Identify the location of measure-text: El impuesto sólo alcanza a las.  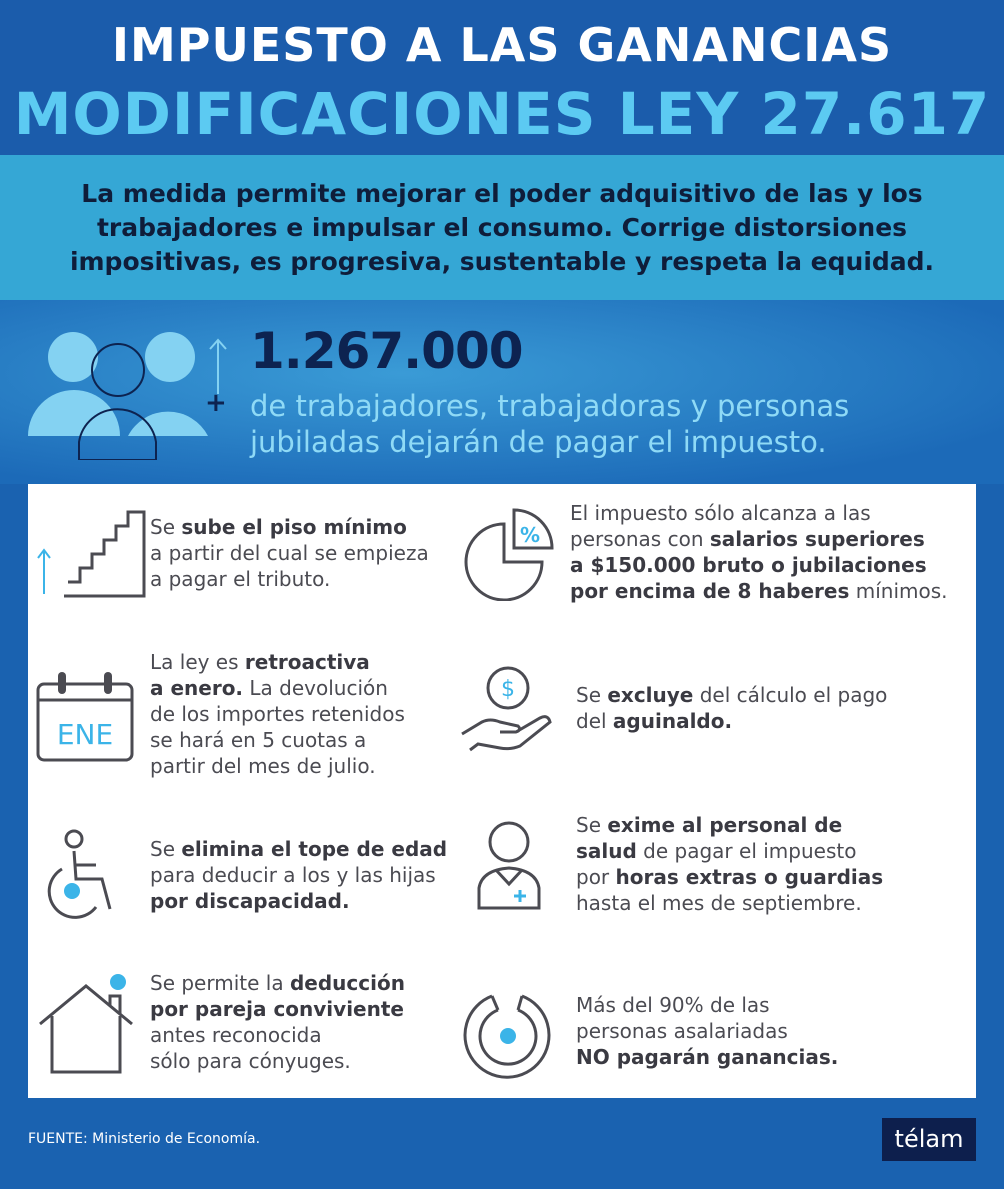
(720, 513).